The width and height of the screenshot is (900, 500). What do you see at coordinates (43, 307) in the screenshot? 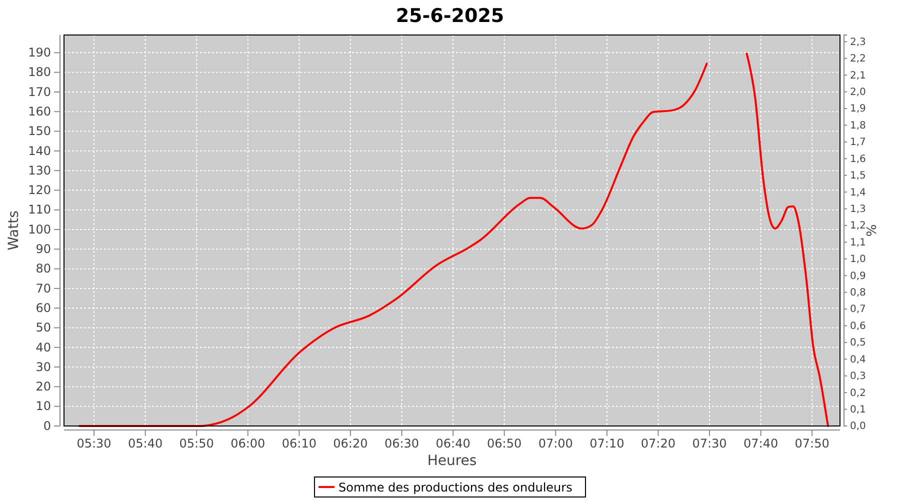
I see `y-tick-label: 60` at bounding box center [43, 307].